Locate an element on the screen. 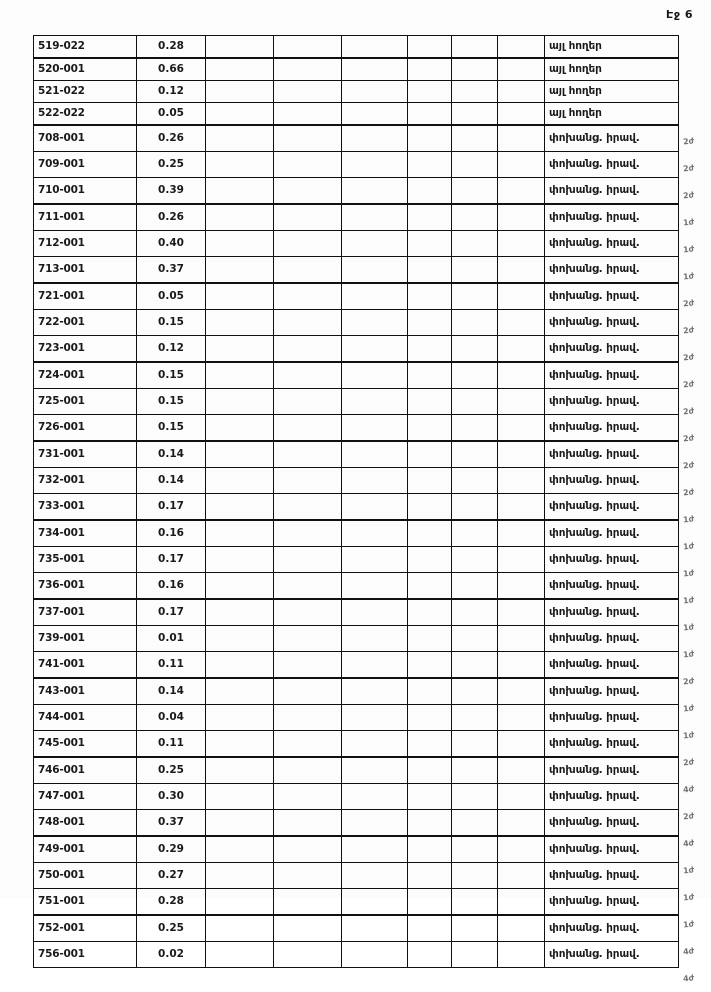 The height and width of the screenshot is (992, 711). cell-parcel-code: 522-022 is located at coordinates (85, 114).